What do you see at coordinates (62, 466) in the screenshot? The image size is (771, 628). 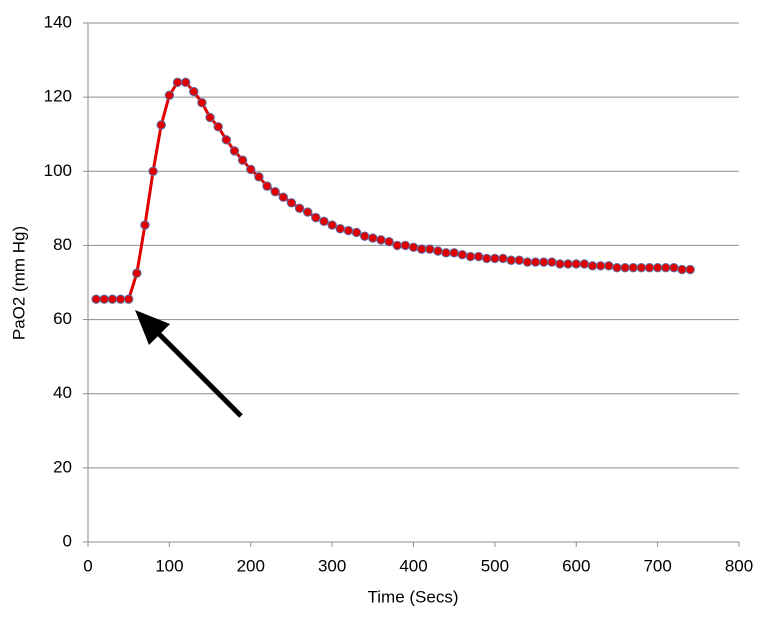 I see `y-tick-label: 20` at bounding box center [62, 466].